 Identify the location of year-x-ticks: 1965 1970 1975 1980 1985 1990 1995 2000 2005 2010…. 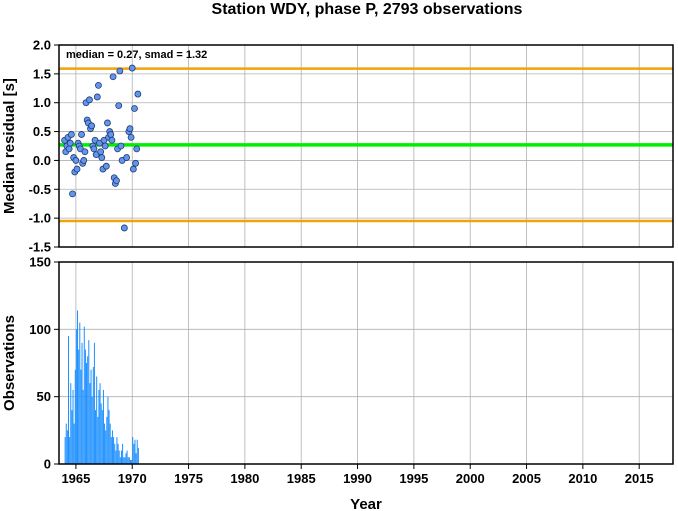
(357, 475).